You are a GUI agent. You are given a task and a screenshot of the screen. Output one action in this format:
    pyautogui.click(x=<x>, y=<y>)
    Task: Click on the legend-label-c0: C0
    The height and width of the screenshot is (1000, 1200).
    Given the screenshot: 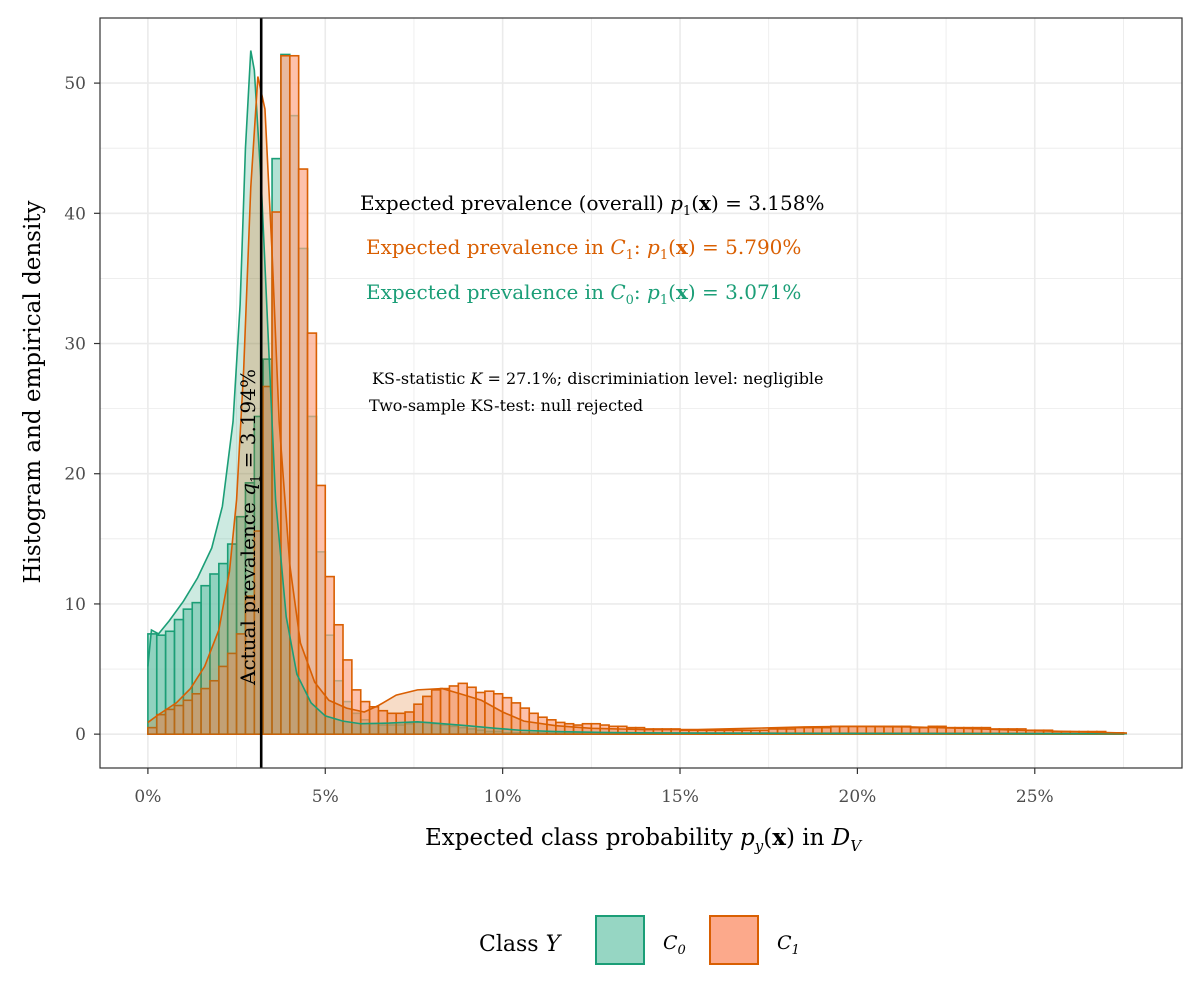 What is the action you would take?
    pyautogui.click(x=674, y=945)
    